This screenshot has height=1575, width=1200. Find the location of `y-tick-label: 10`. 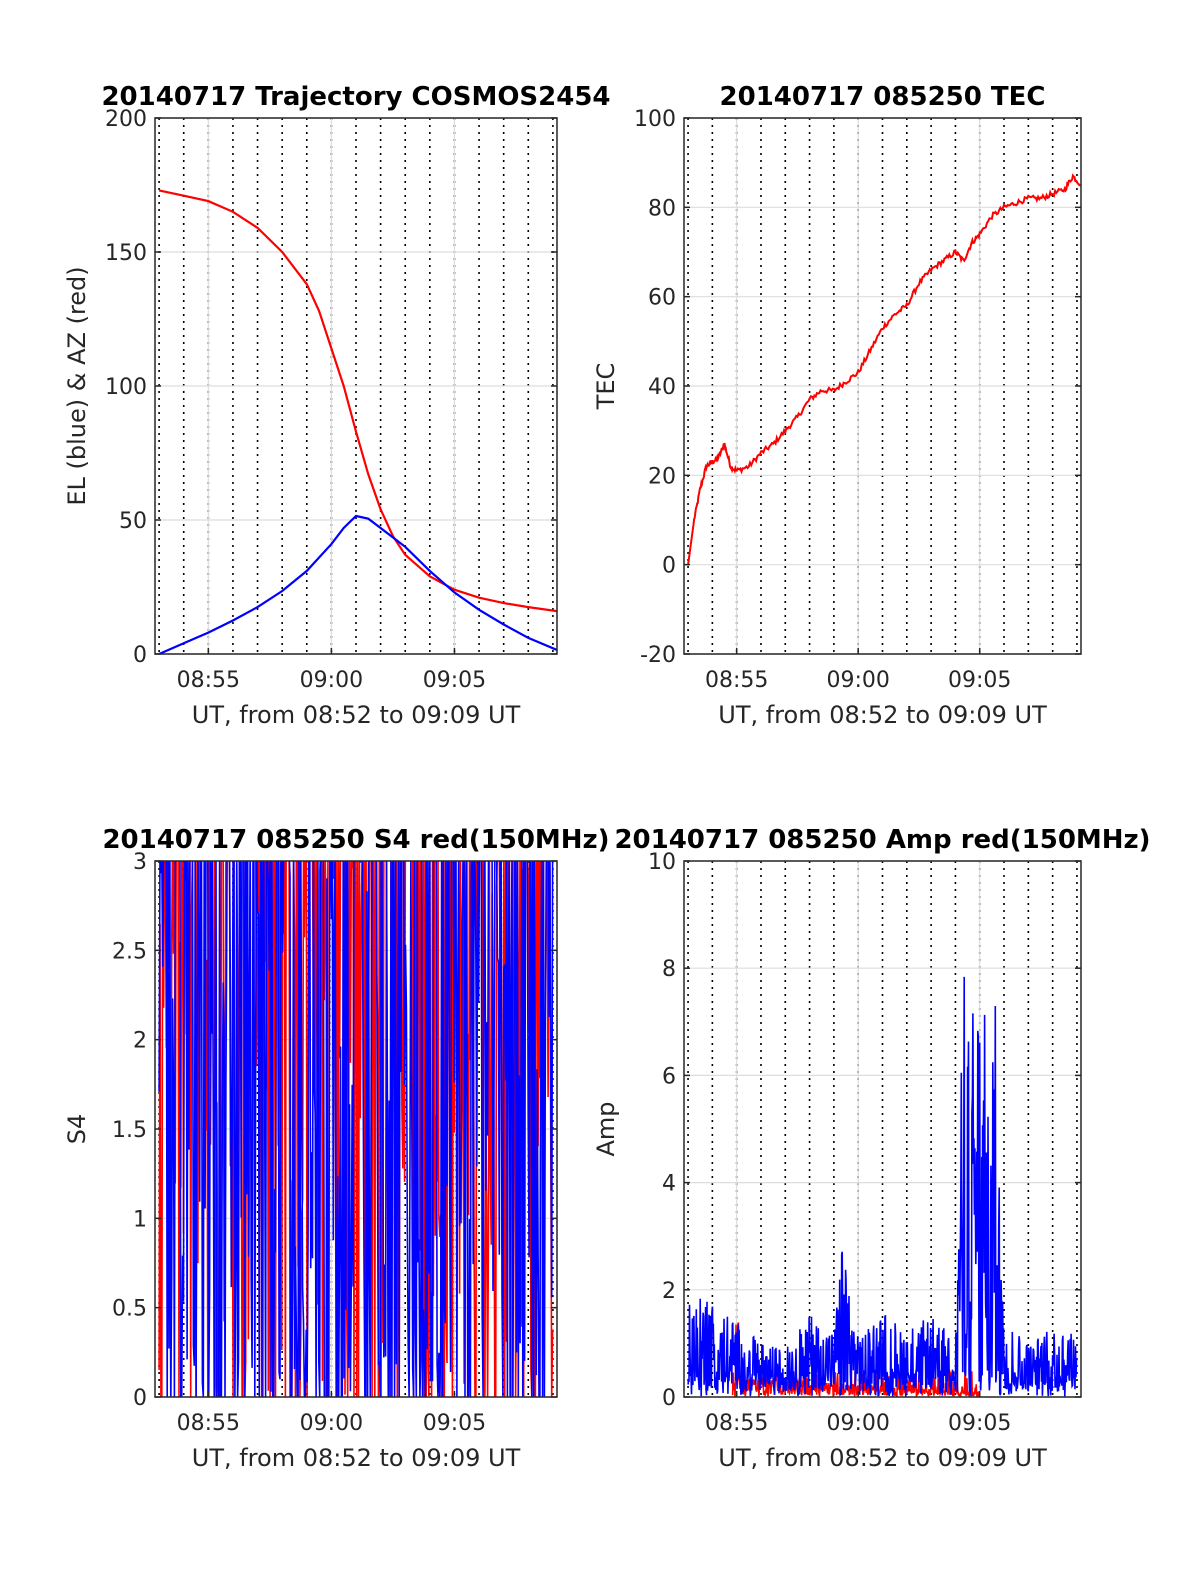

y-tick-label: 10 is located at coordinates (662, 862).